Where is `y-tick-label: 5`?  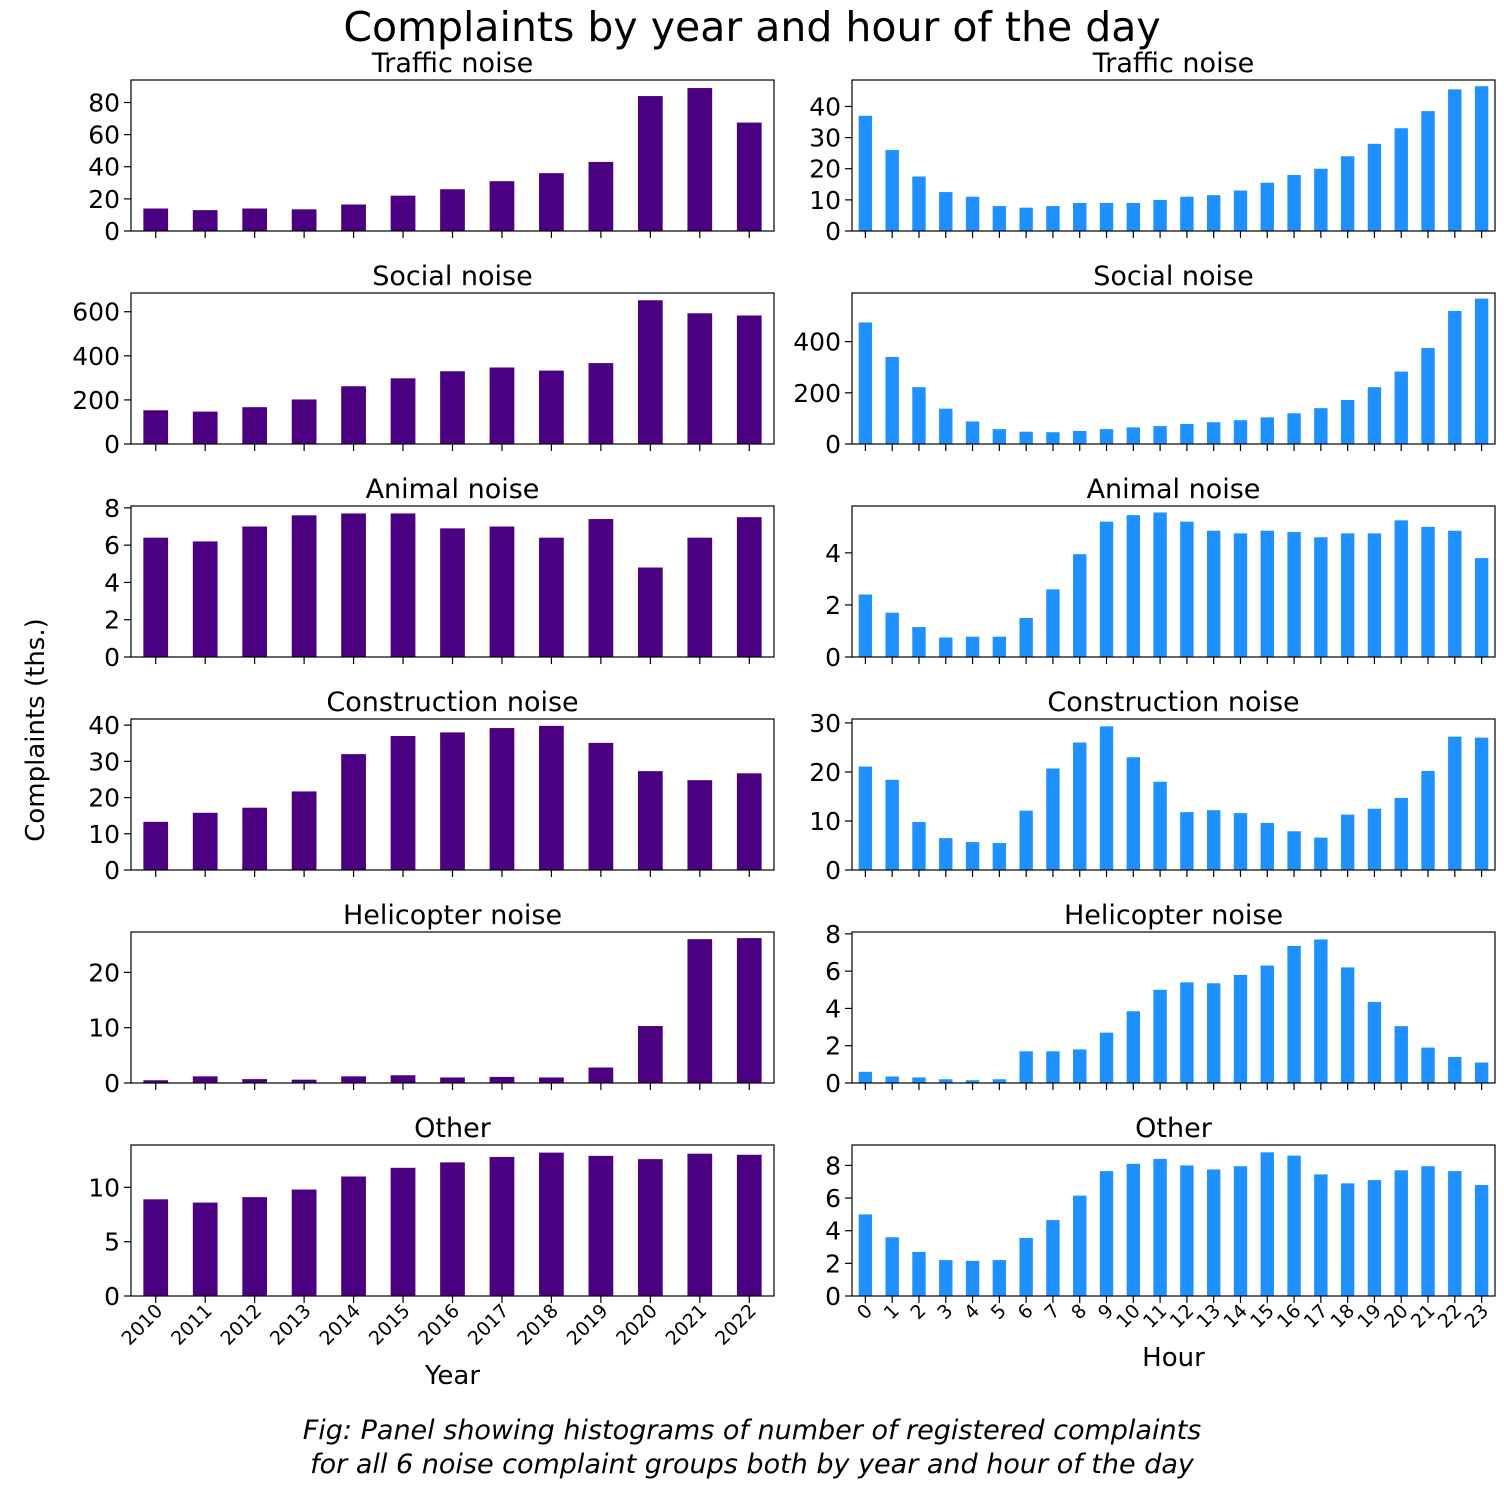 y-tick-label: 5 is located at coordinates (112, 1242).